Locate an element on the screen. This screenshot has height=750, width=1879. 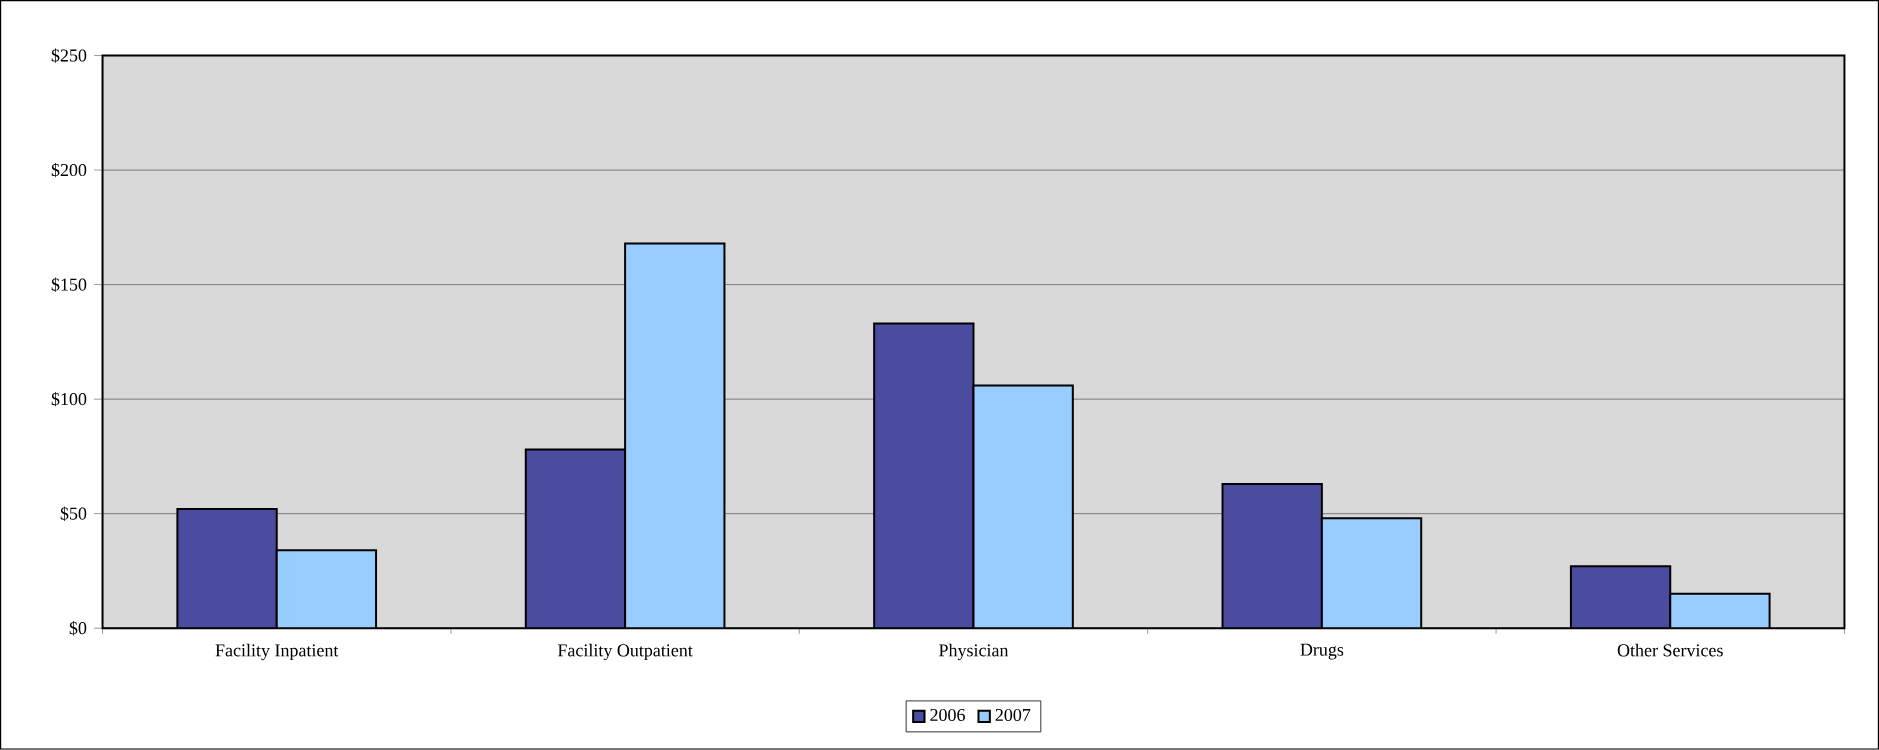
y-tick-label: $100 is located at coordinates (69, 399).